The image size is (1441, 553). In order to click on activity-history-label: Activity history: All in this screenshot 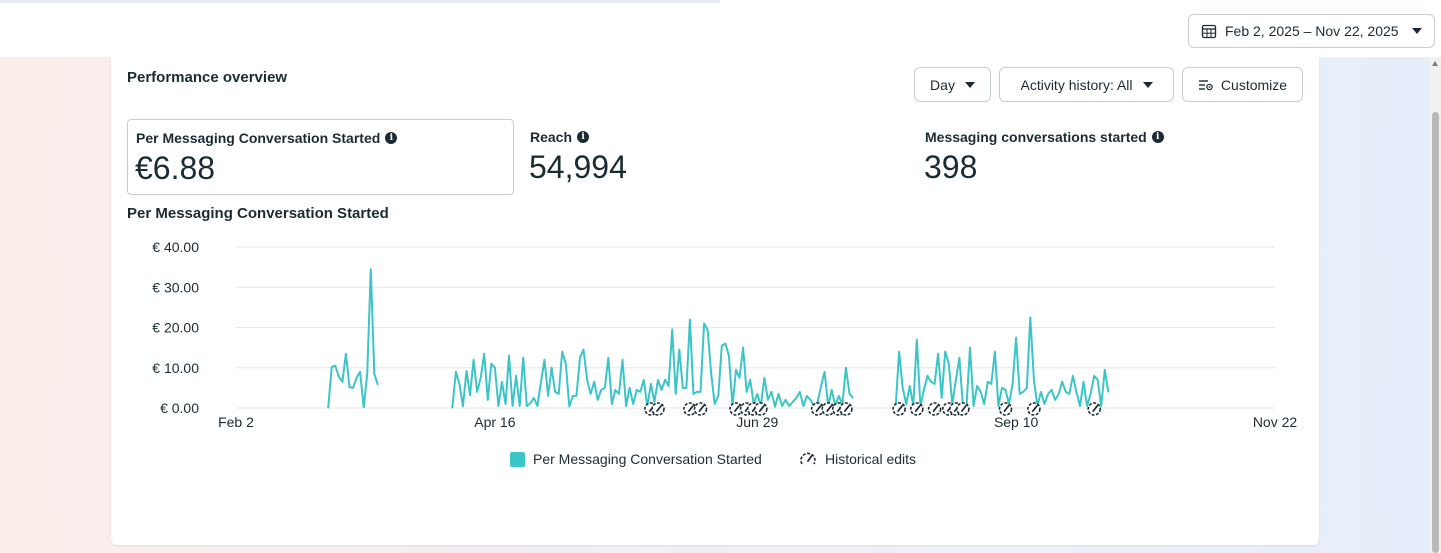, I will do `click(1076, 84)`.